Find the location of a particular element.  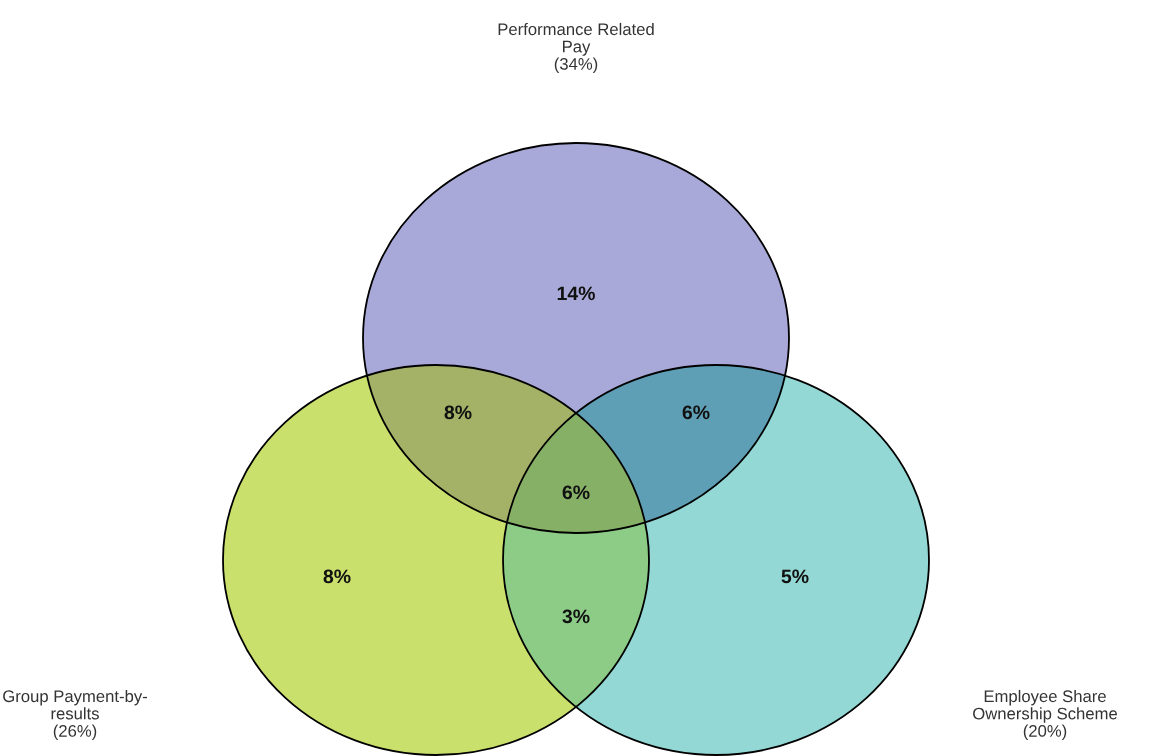

text: Group Payment-by- results (26%) is located at coordinates (75, 715).